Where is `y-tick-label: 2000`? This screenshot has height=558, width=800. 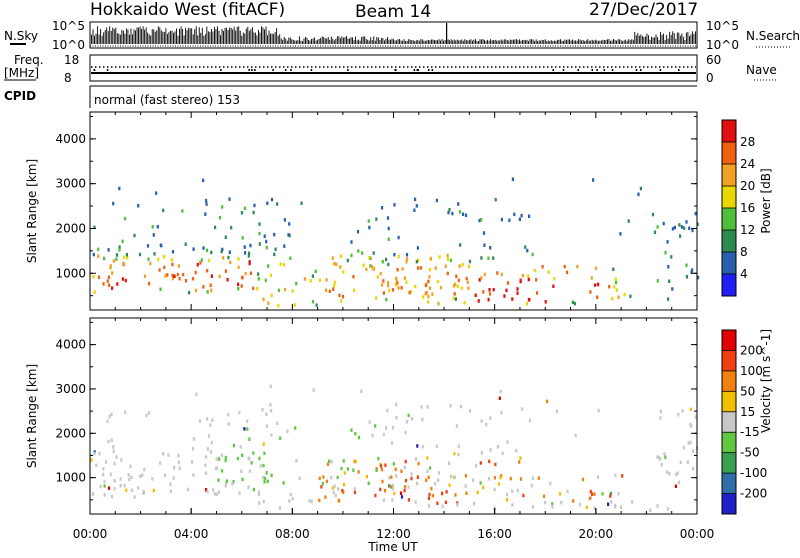
y-tick-label: 2000 is located at coordinates (70, 433).